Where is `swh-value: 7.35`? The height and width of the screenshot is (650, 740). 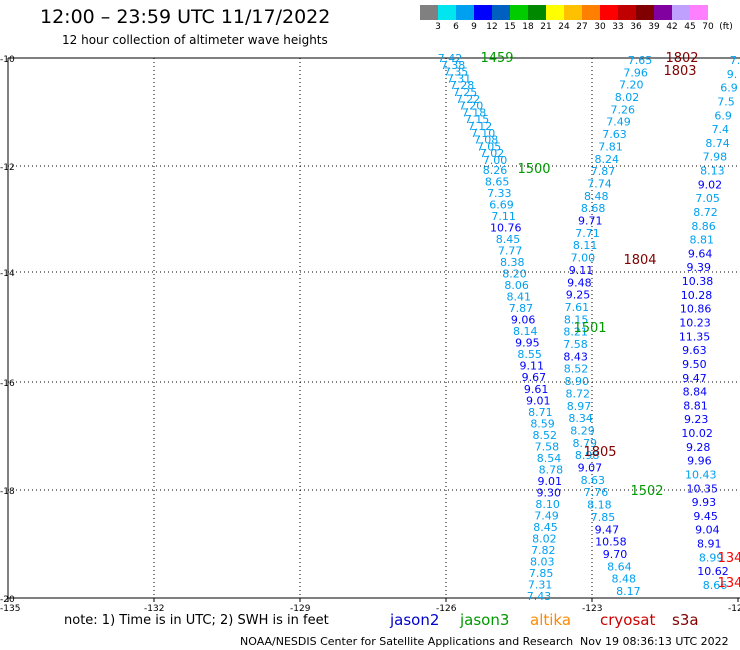
swh-value: 7.35 is located at coordinates (456, 72).